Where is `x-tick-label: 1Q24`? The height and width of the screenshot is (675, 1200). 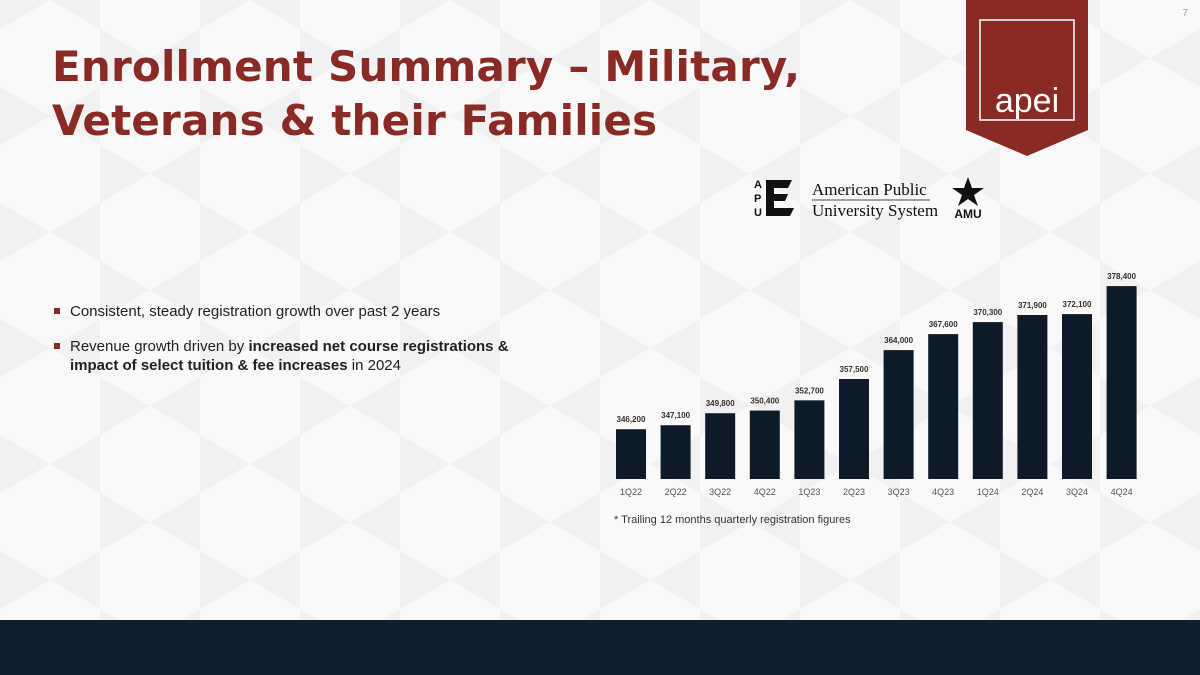
x-tick-label: 1Q24 is located at coordinates (988, 492).